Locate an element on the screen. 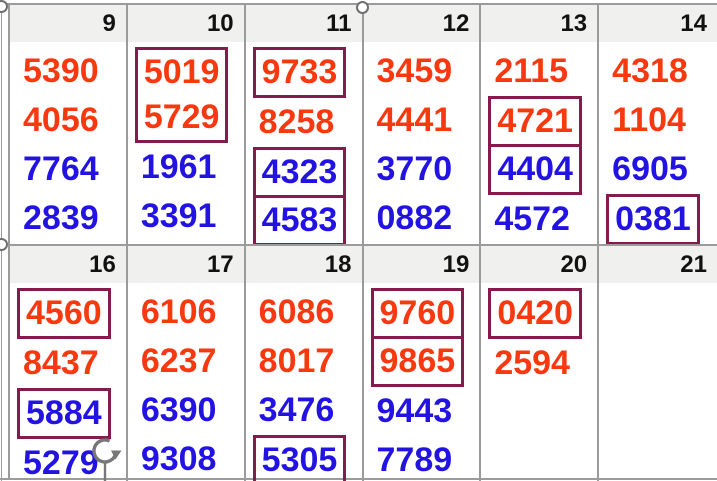  day-cell: 17 6106 6237 6390 9308 is located at coordinates (186, 363).